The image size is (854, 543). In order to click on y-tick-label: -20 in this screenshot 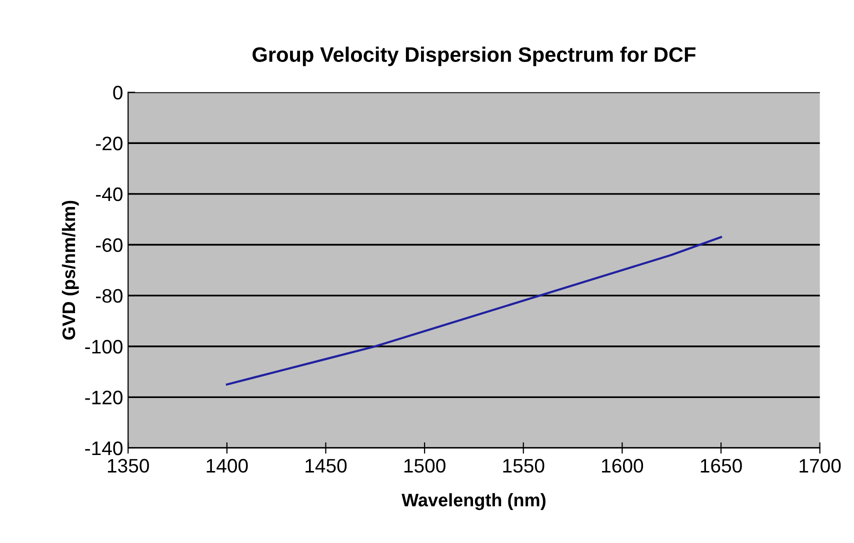, I will do `click(109, 143)`.